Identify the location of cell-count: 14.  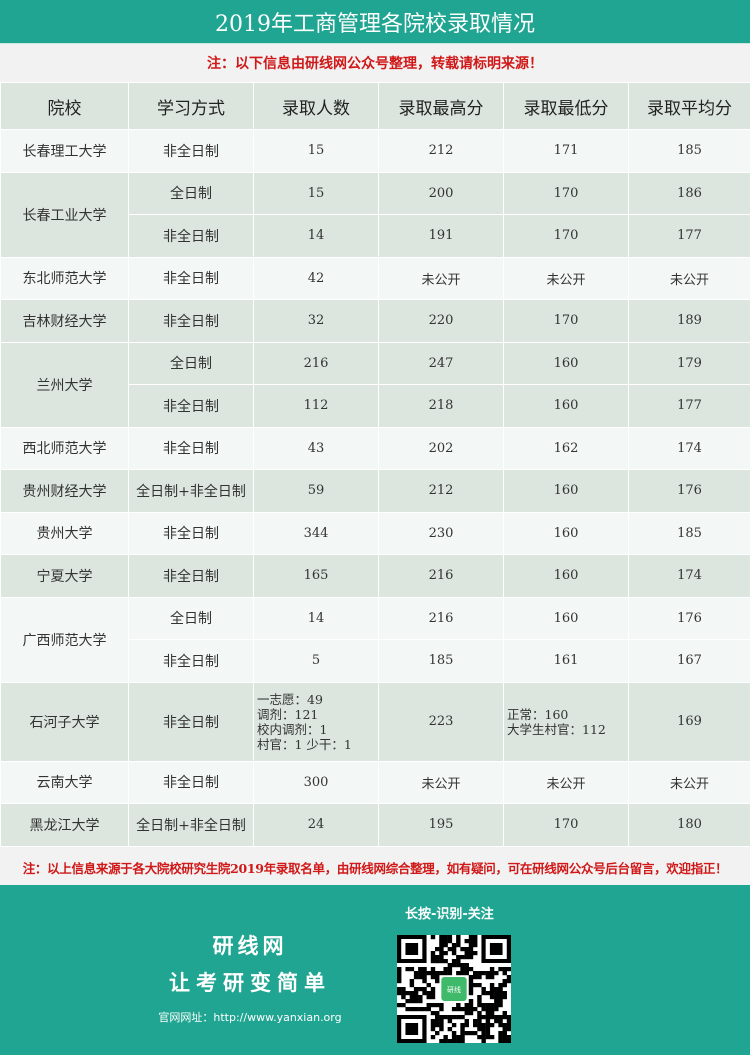
(316, 236).